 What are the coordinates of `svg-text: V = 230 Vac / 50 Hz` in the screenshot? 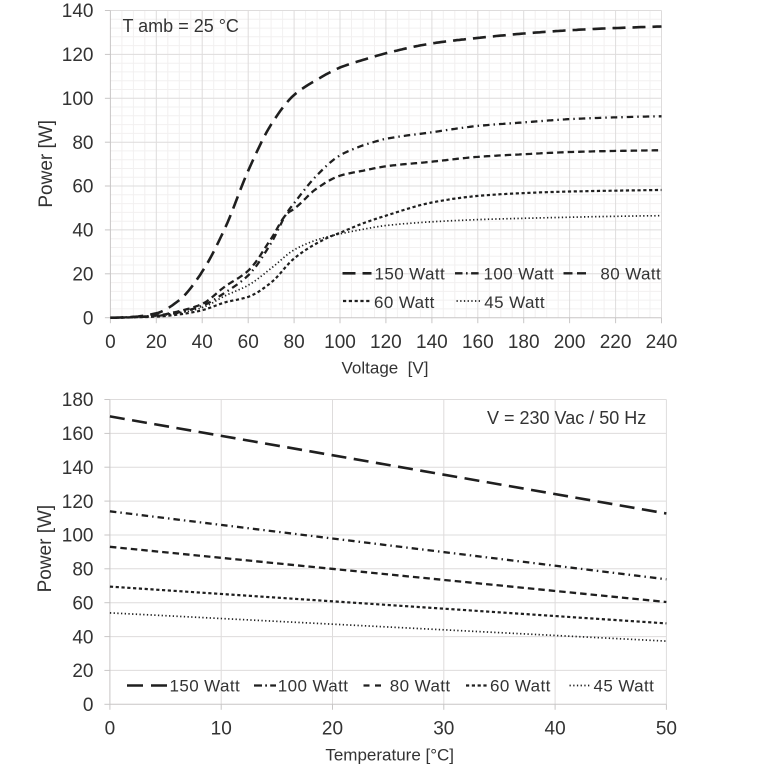 It's located at (566, 418).